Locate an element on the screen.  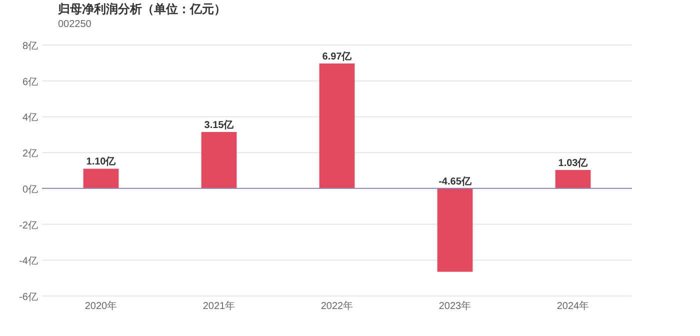
y-tick-label: 8亿 is located at coordinates (30, 46).